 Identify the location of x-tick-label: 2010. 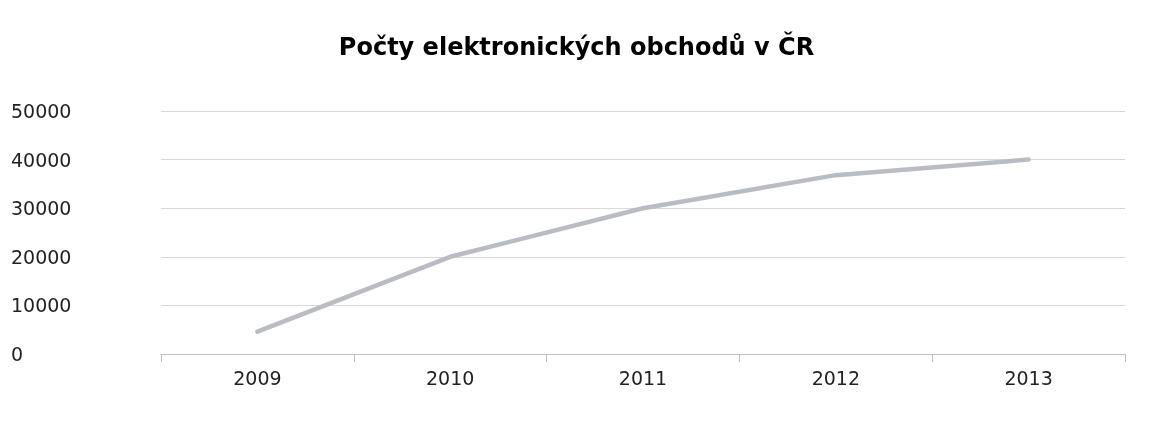
(450, 377).